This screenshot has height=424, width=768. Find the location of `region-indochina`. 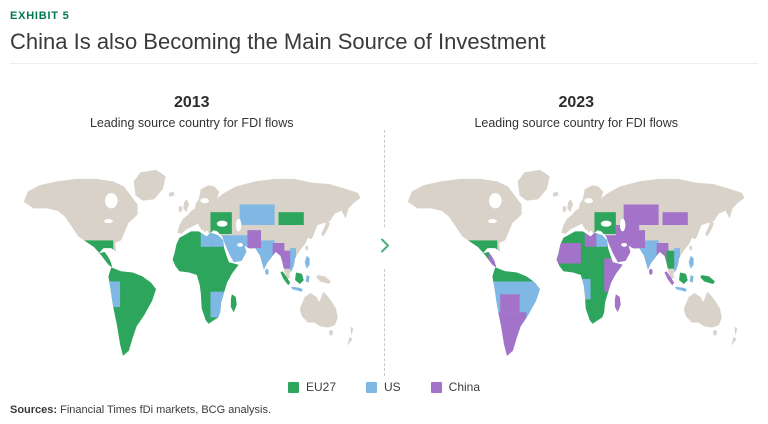

region-indochina is located at coordinates (671, 259).